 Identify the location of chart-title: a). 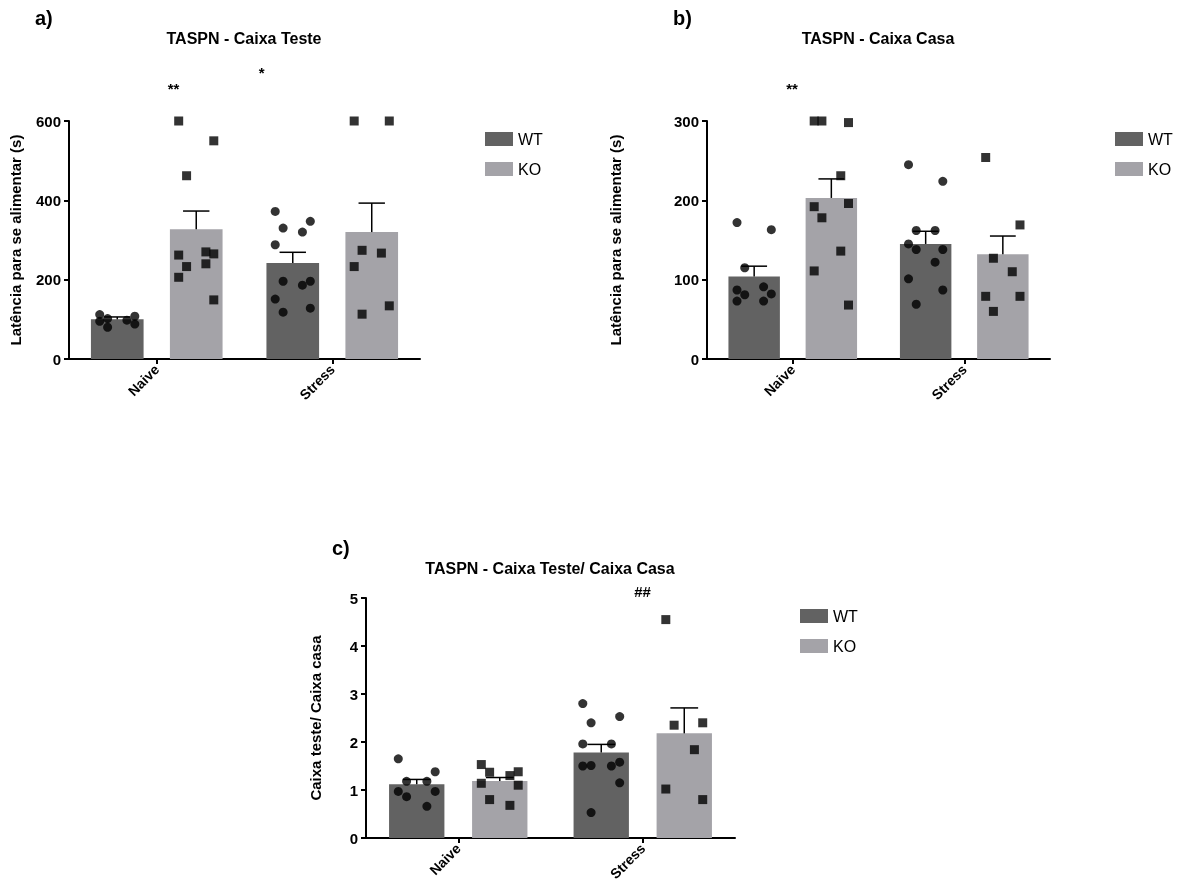
(44, 18).